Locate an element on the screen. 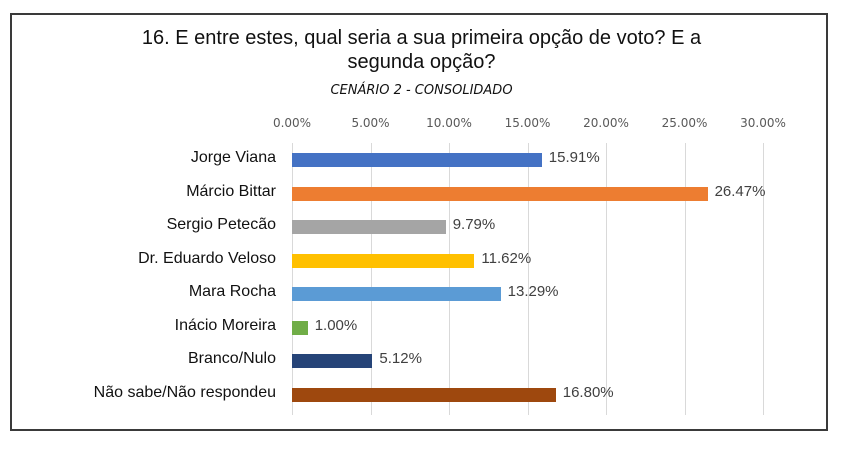 This screenshot has height=449, width=843. bar-row: 15.91% is located at coordinates (532, 159).